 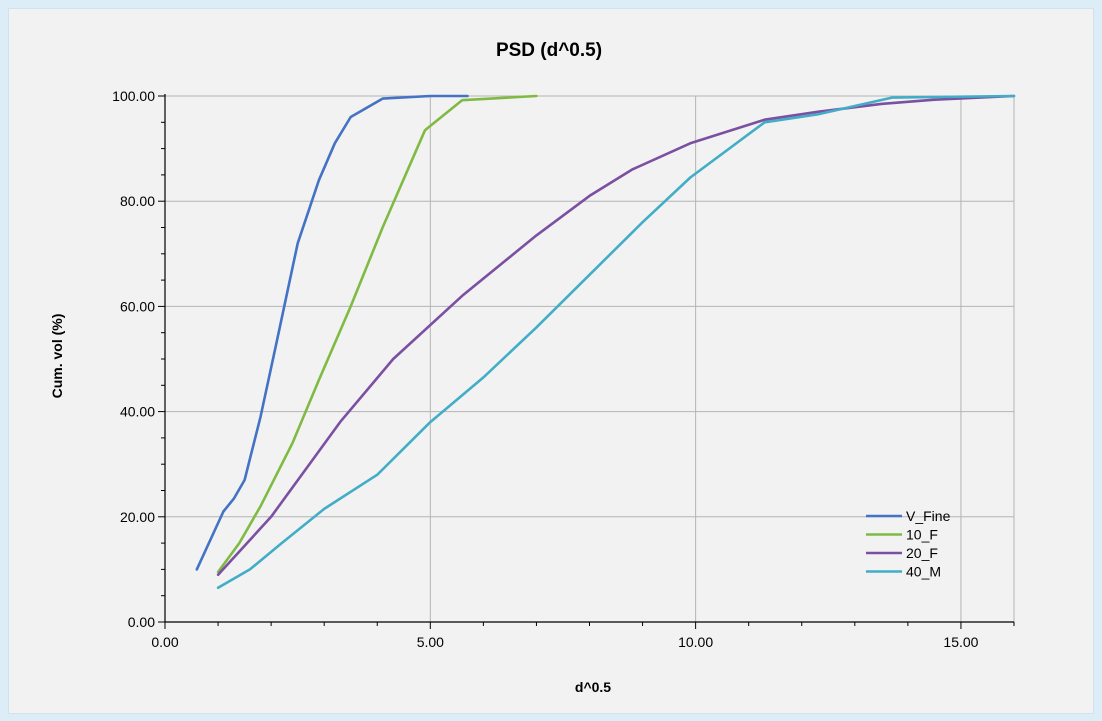 I want to click on x-axis-label: d^0.5, so click(x=593, y=687).